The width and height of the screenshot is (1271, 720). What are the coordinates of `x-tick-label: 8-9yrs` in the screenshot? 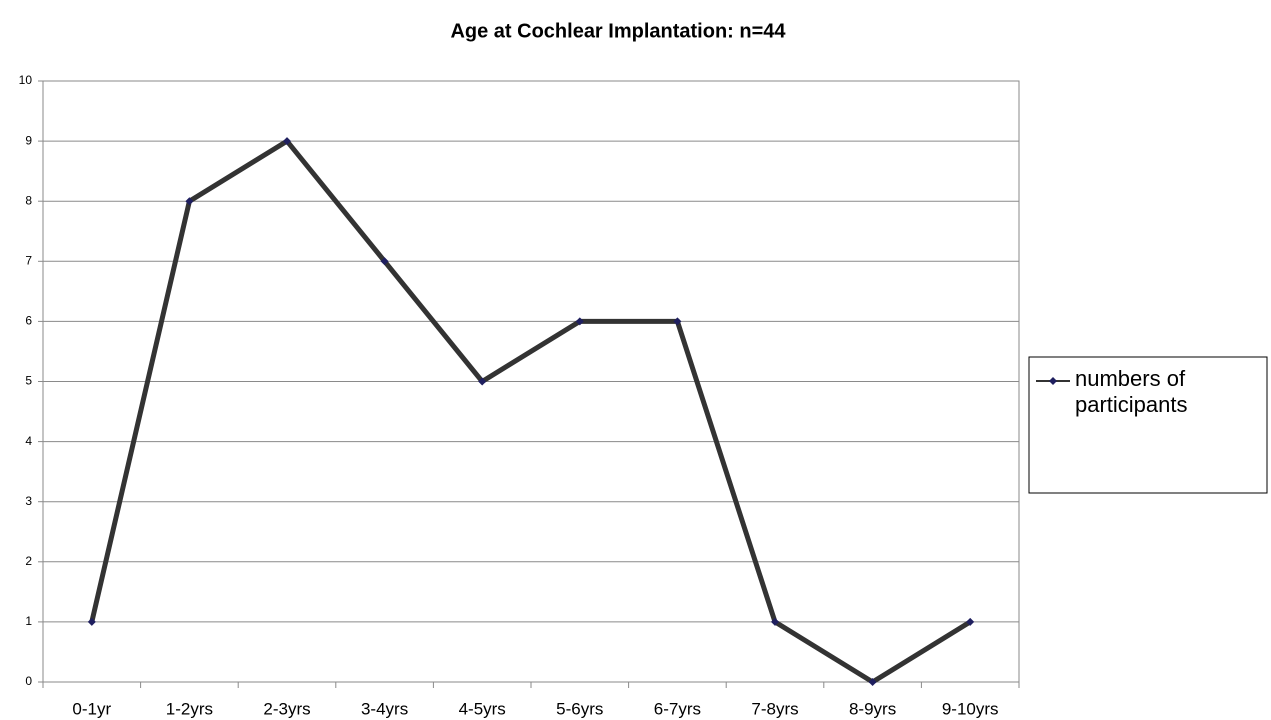 It's located at (872, 708).